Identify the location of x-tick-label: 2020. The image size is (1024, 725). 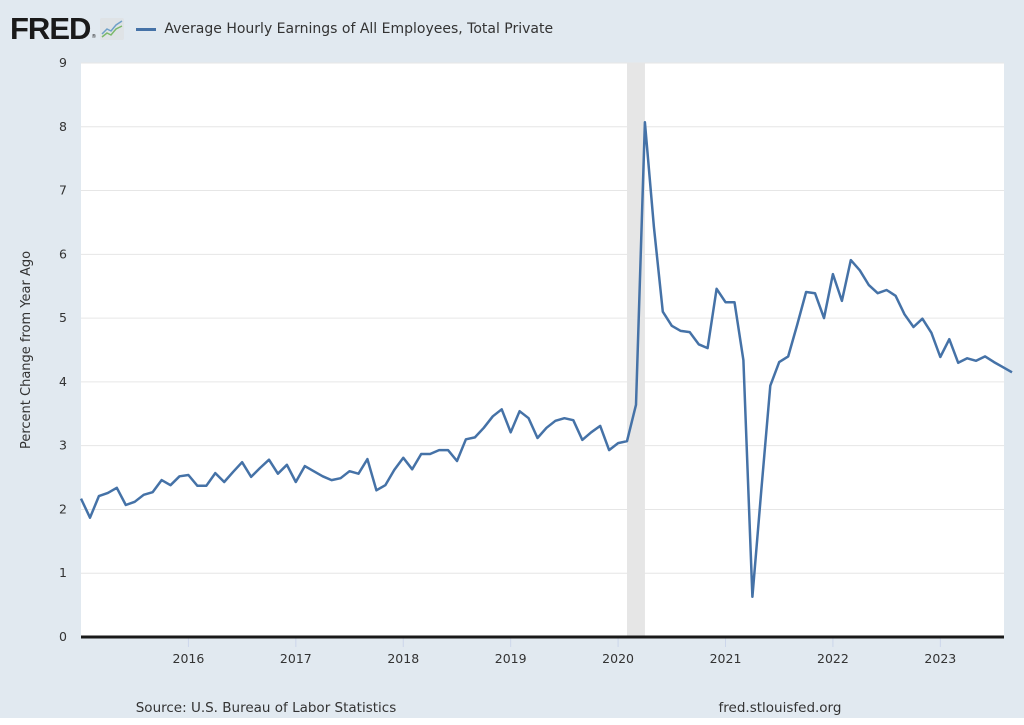
(618, 658).